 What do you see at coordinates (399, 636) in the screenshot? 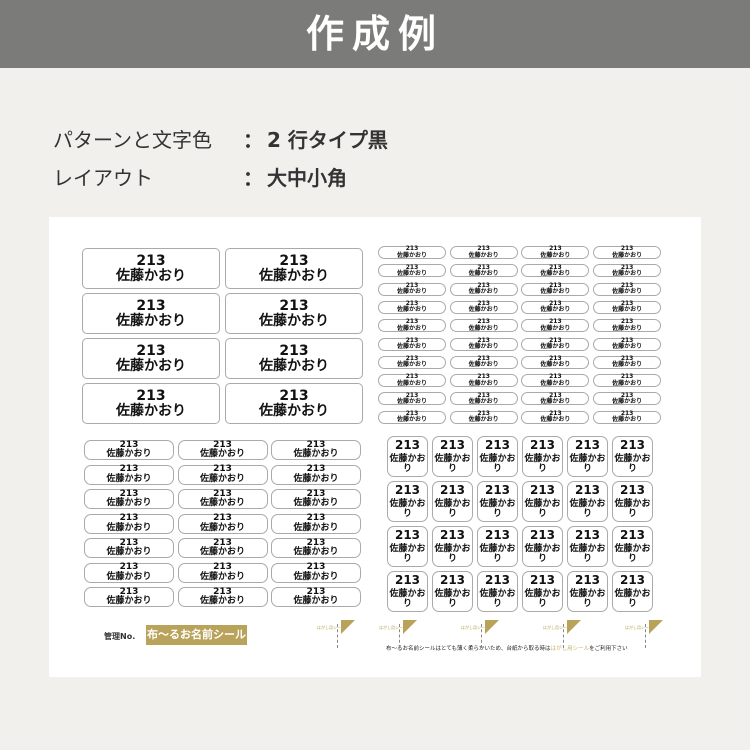
I see `cut-line` at bounding box center [399, 636].